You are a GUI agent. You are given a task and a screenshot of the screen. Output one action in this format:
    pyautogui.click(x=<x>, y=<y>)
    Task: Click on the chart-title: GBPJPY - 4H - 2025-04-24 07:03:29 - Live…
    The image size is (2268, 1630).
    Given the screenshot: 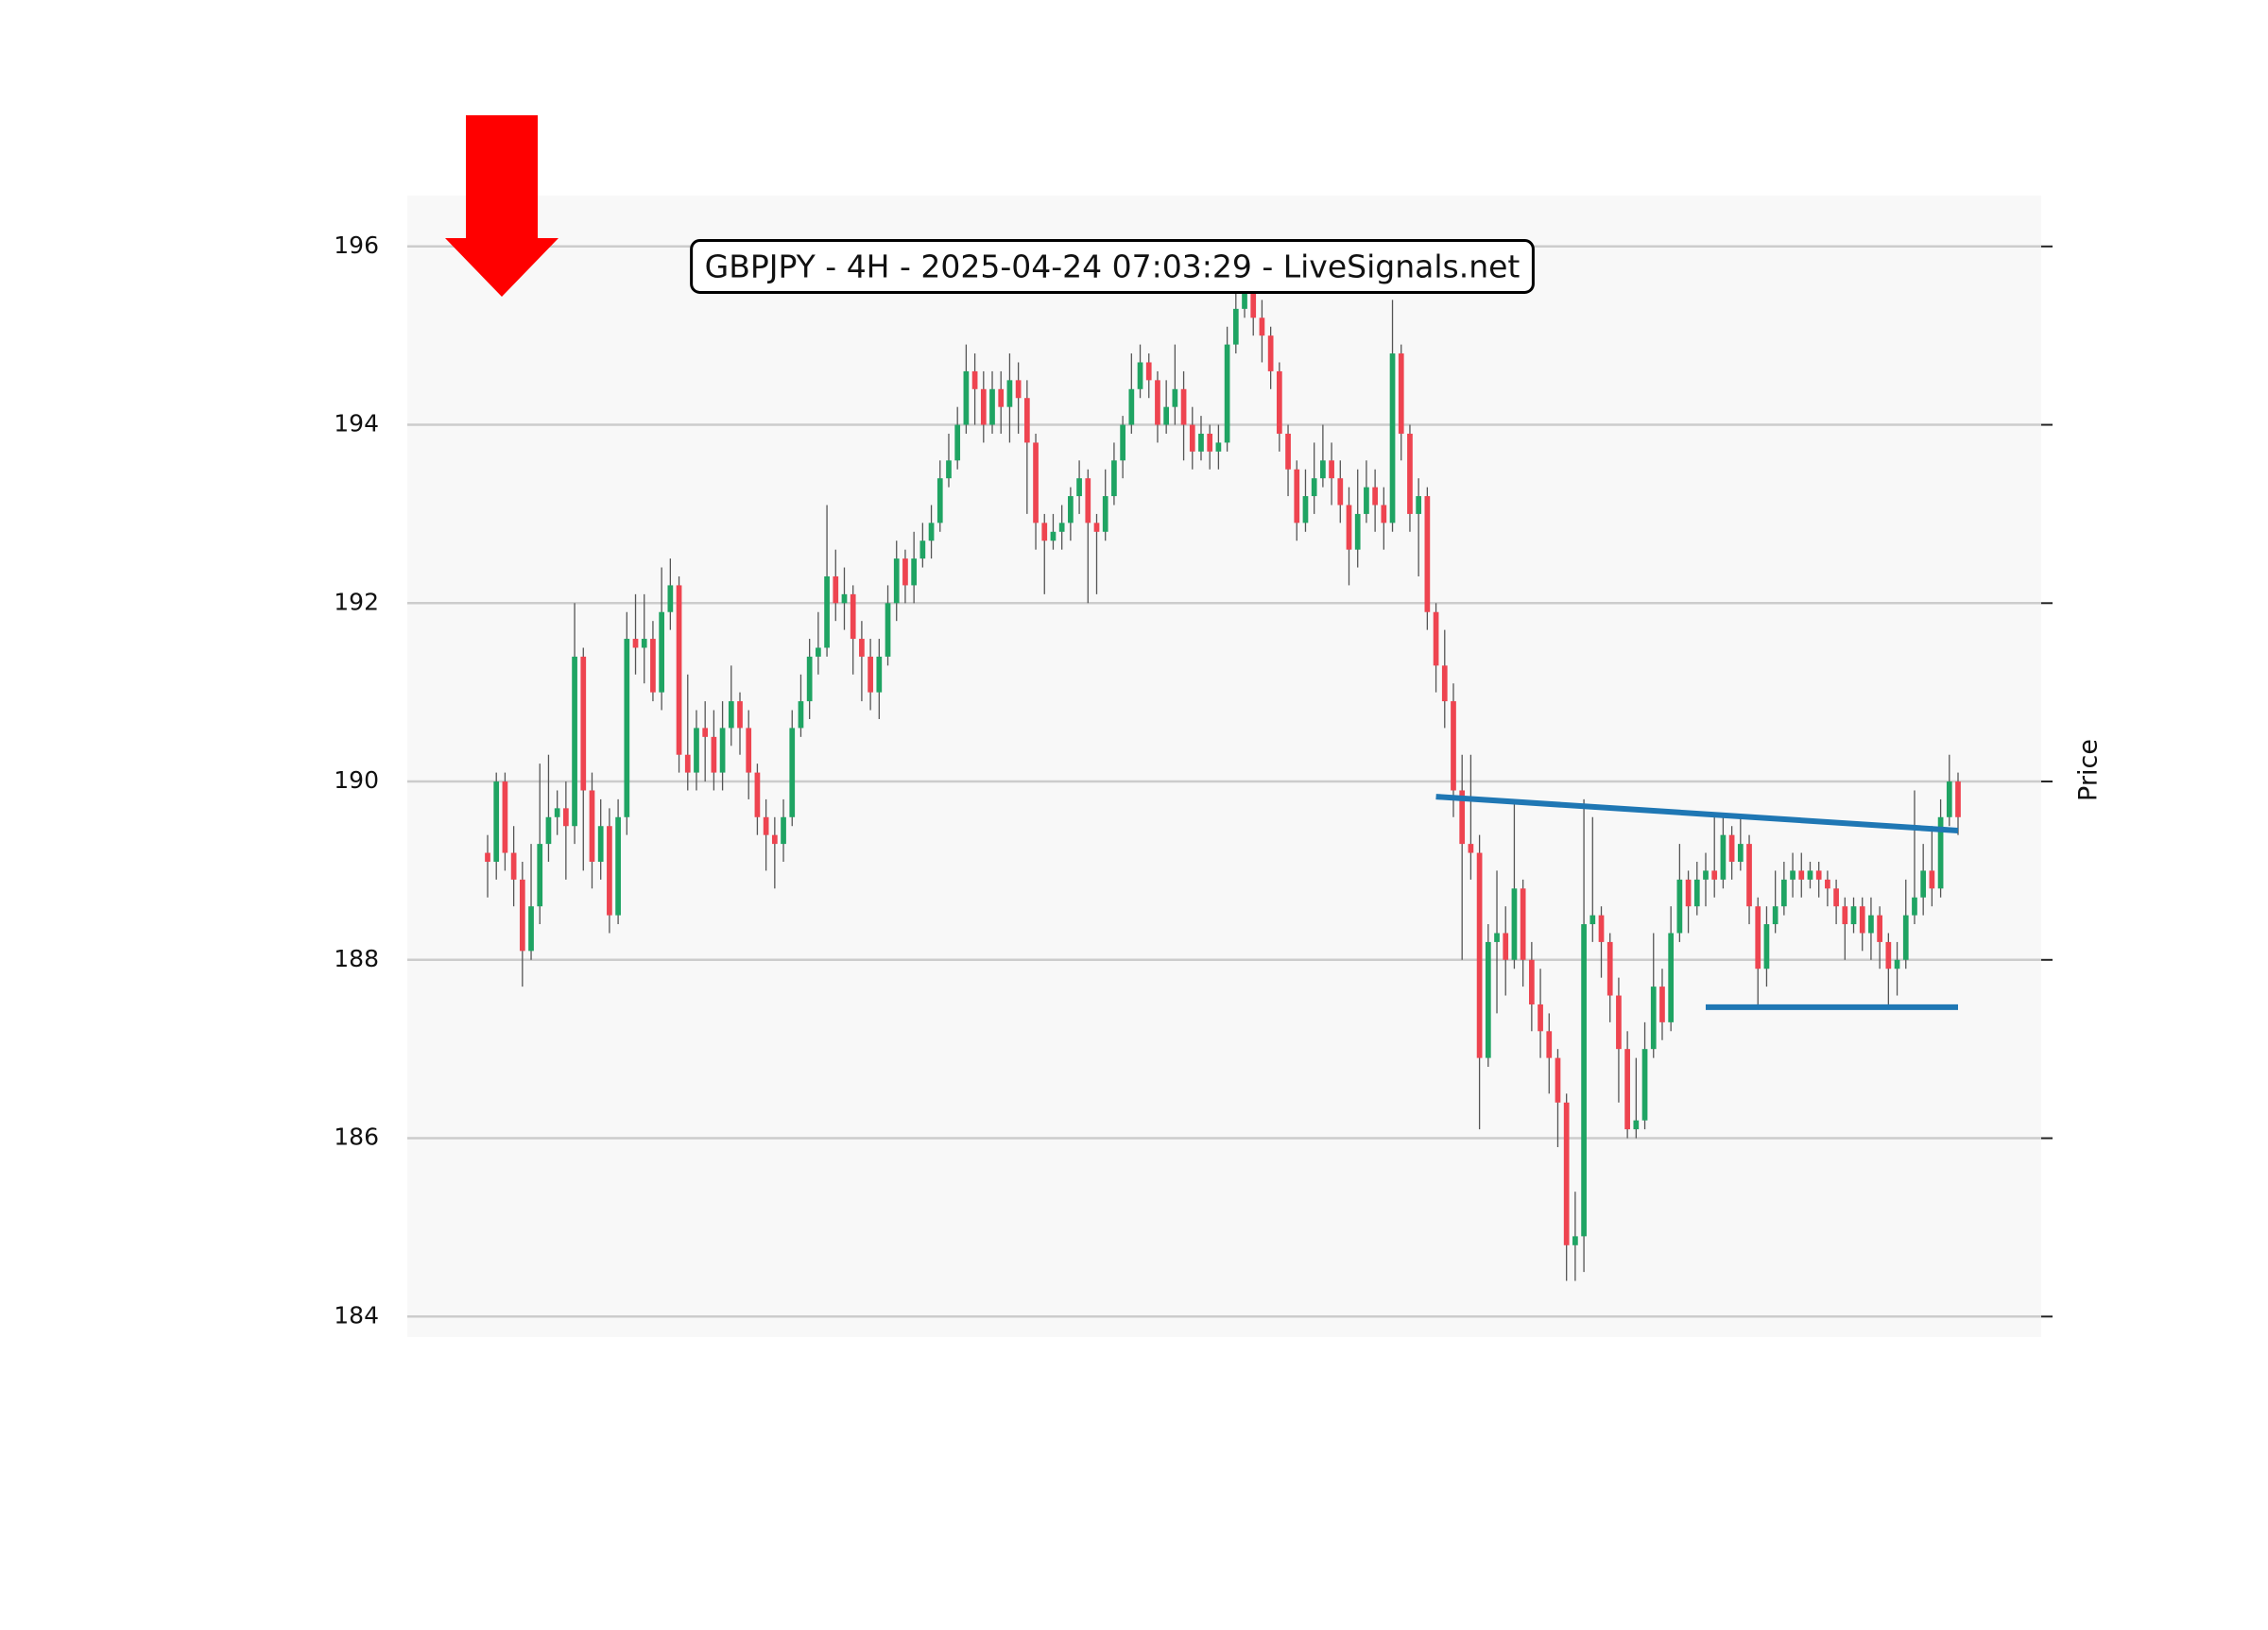 What is the action you would take?
    pyautogui.click(x=1113, y=267)
    